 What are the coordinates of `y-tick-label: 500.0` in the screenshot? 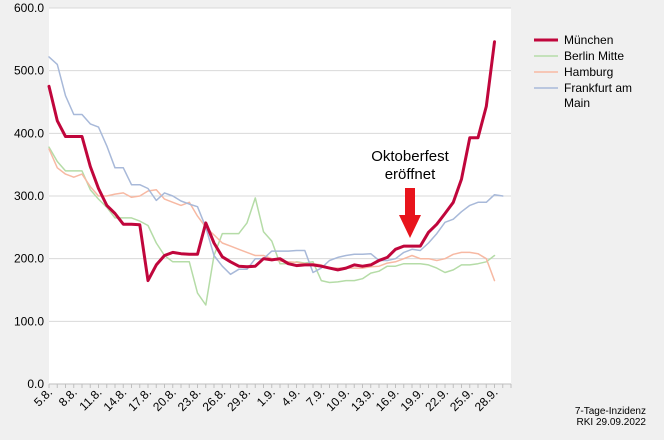 It's located at (29, 71).